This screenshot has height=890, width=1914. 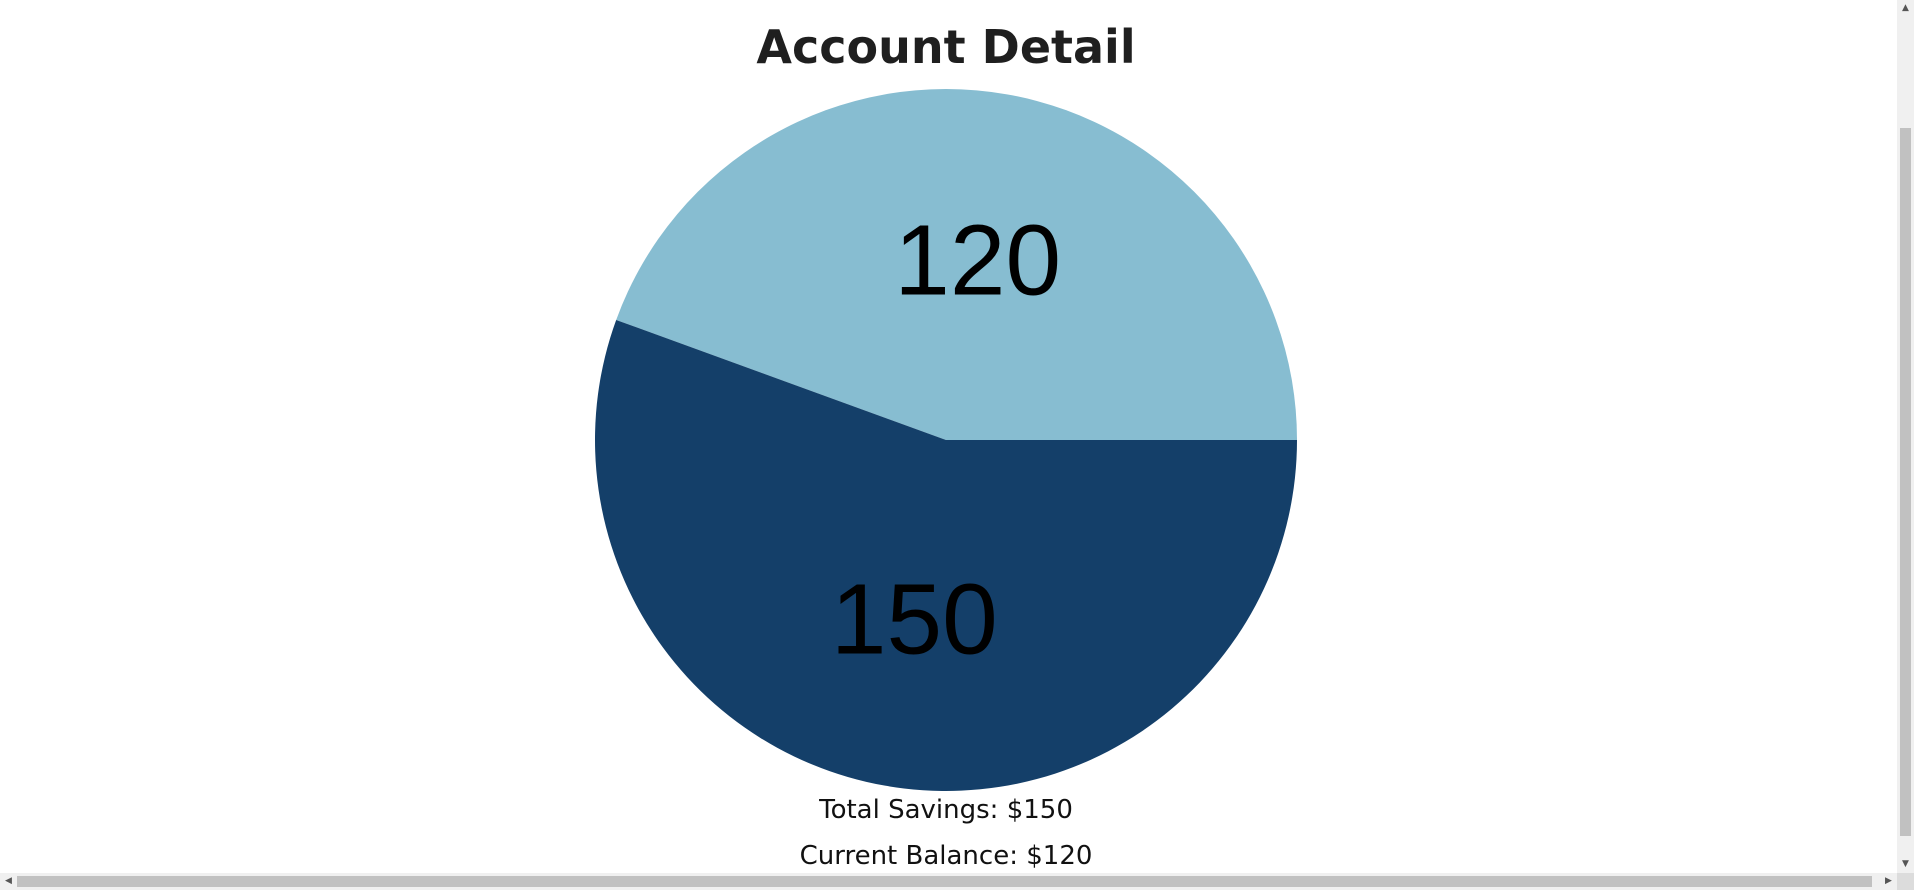 I want to click on horizontal-scroll-thumb, so click(x=944, y=881).